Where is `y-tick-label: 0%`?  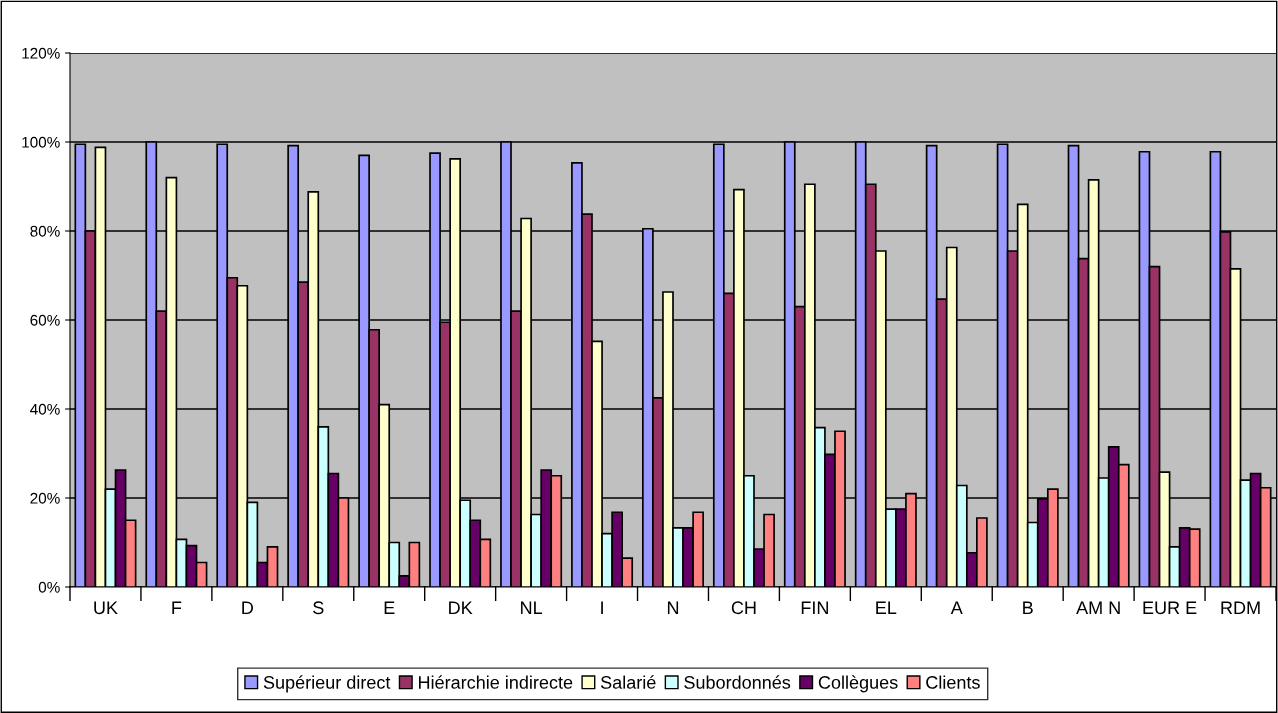 y-tick-label: 0% is located at coordinates (49, 587).